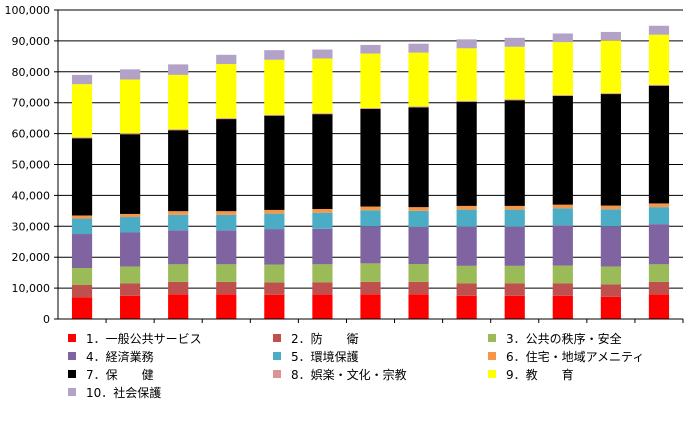  Describe the element at coordinates (466, 307) in the screenshot. I see `bar-segment-1-2005` at that location.